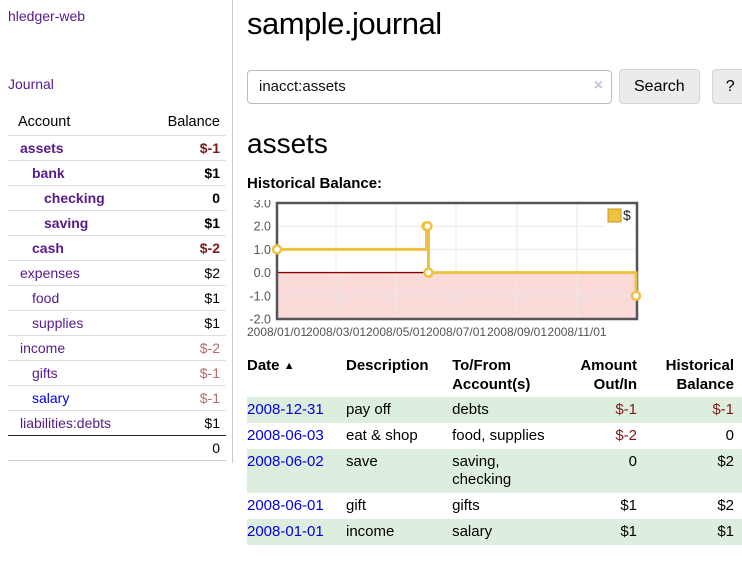 The image size is (742, 582). Describe the element at coordinates (725, 461) in the screenshot. I see `transaction-balance: $2` at that location.